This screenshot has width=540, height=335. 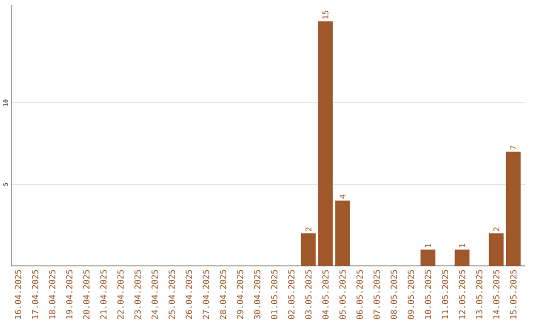 What do you see at coordinates (342, 295) in the screenshot?
I see `x-tick-label: 05.05.2025` at bounding box center [342, 295].